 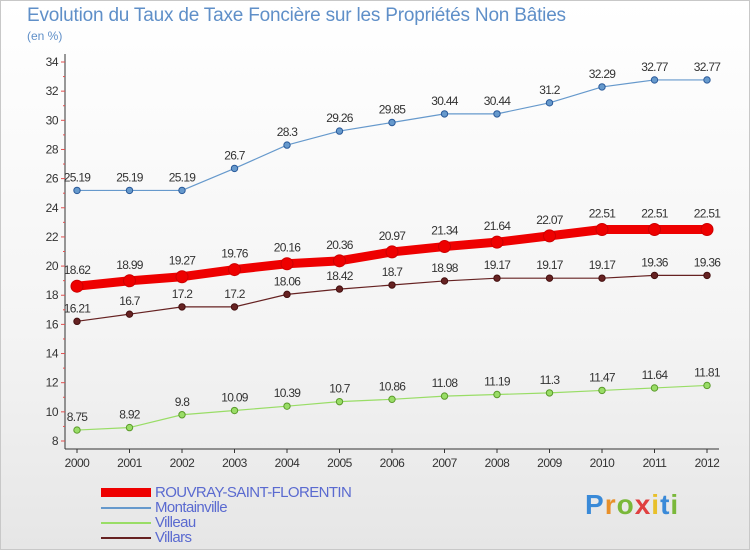 What do you see at coordinates (288, 281) in the screenshot?
I see `data-label: 18.06` at bounding box center [288, 281].